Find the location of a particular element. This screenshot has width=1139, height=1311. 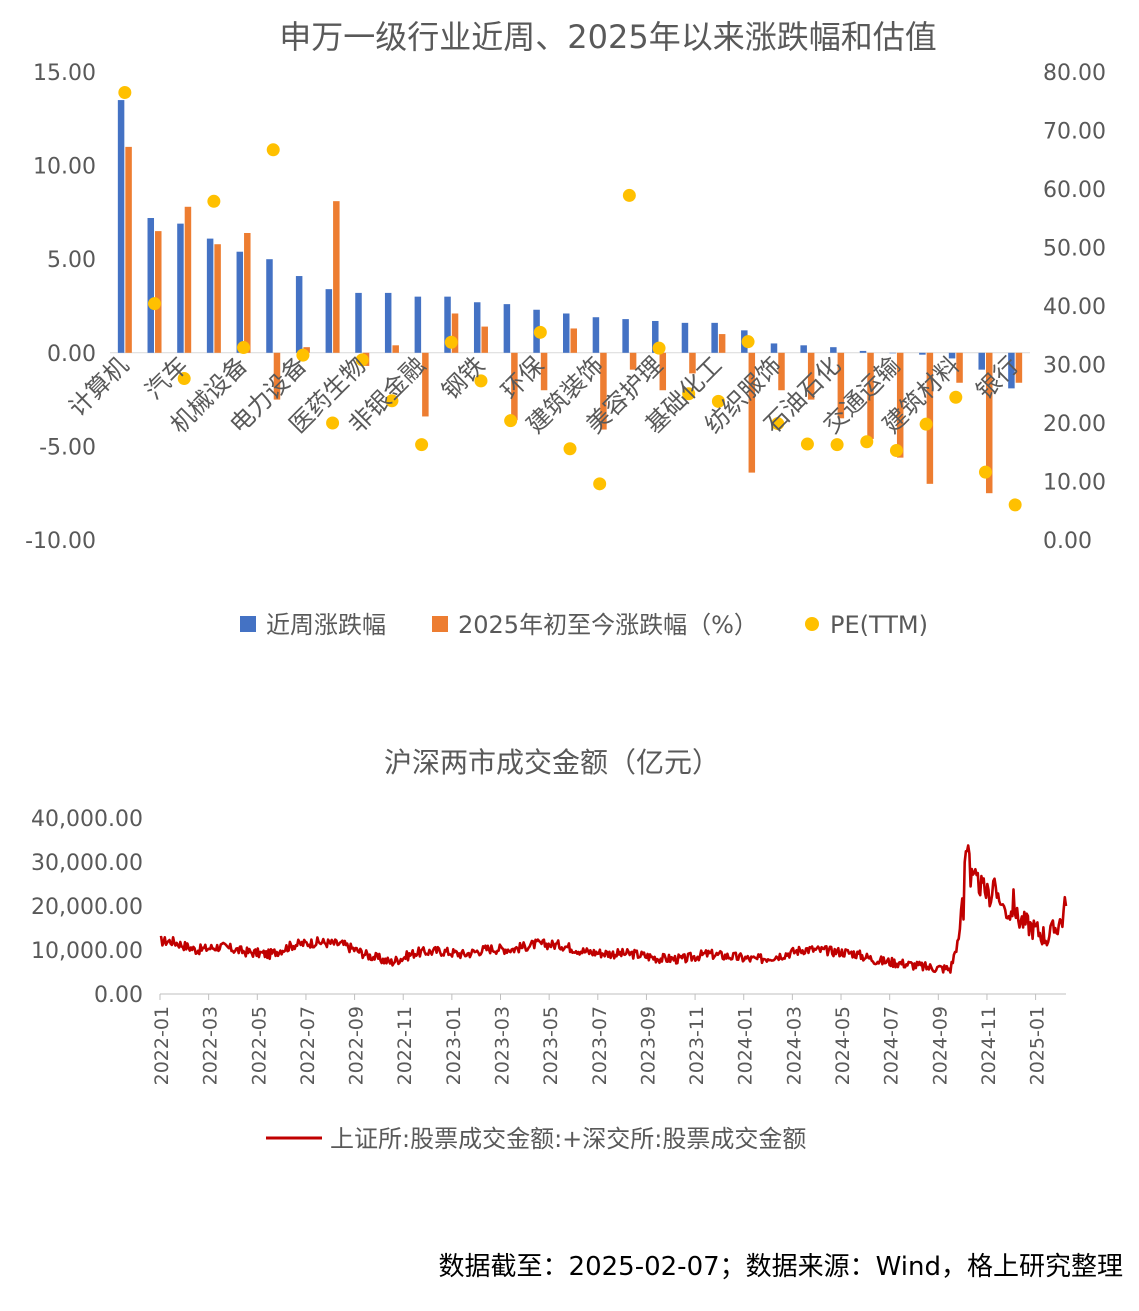

line-series is located at coordinates (613, 909).